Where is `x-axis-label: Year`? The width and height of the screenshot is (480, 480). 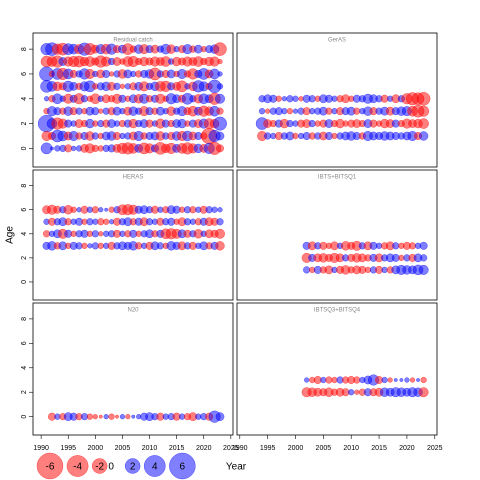 x-axis-label: Year is located at coordinates (236, 467).